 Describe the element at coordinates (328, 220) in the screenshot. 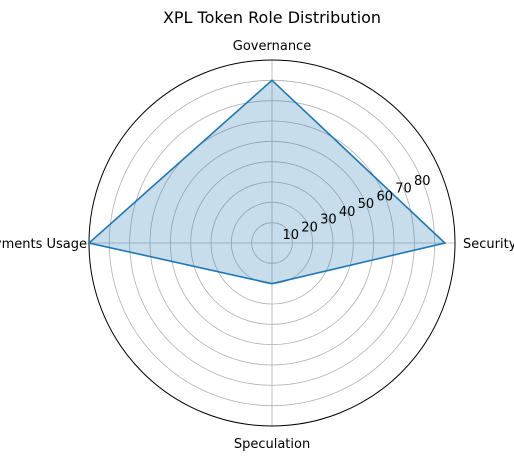

I see `radial-tick-label-30: 30` at that location.